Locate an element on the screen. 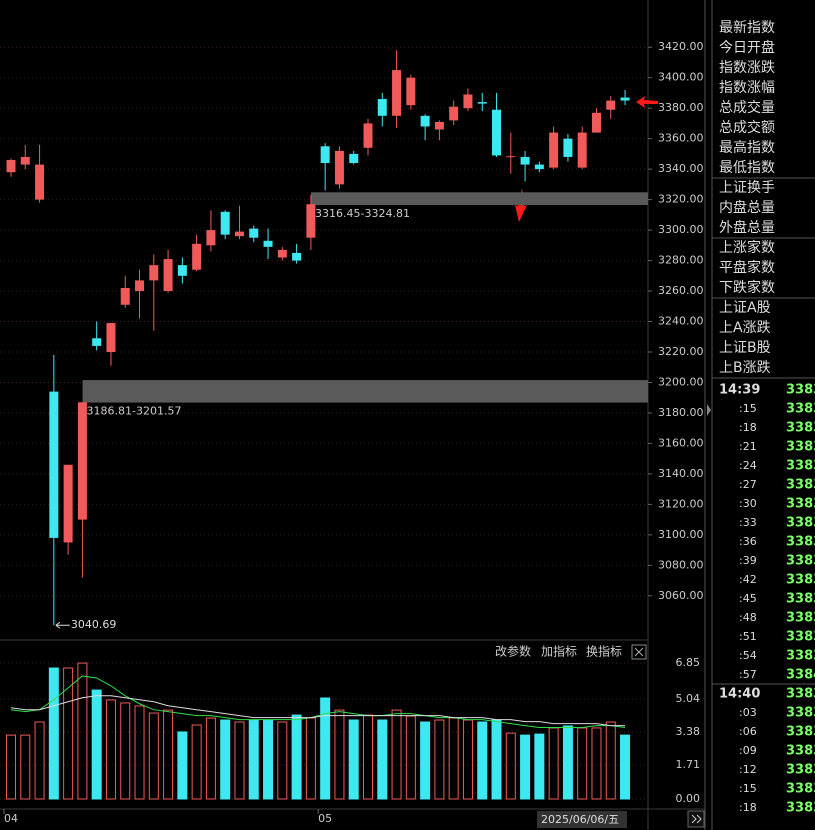 This screenshot has width=815, height=830. y-tick-label: 3280.00 is located at coordinates (681, 260).